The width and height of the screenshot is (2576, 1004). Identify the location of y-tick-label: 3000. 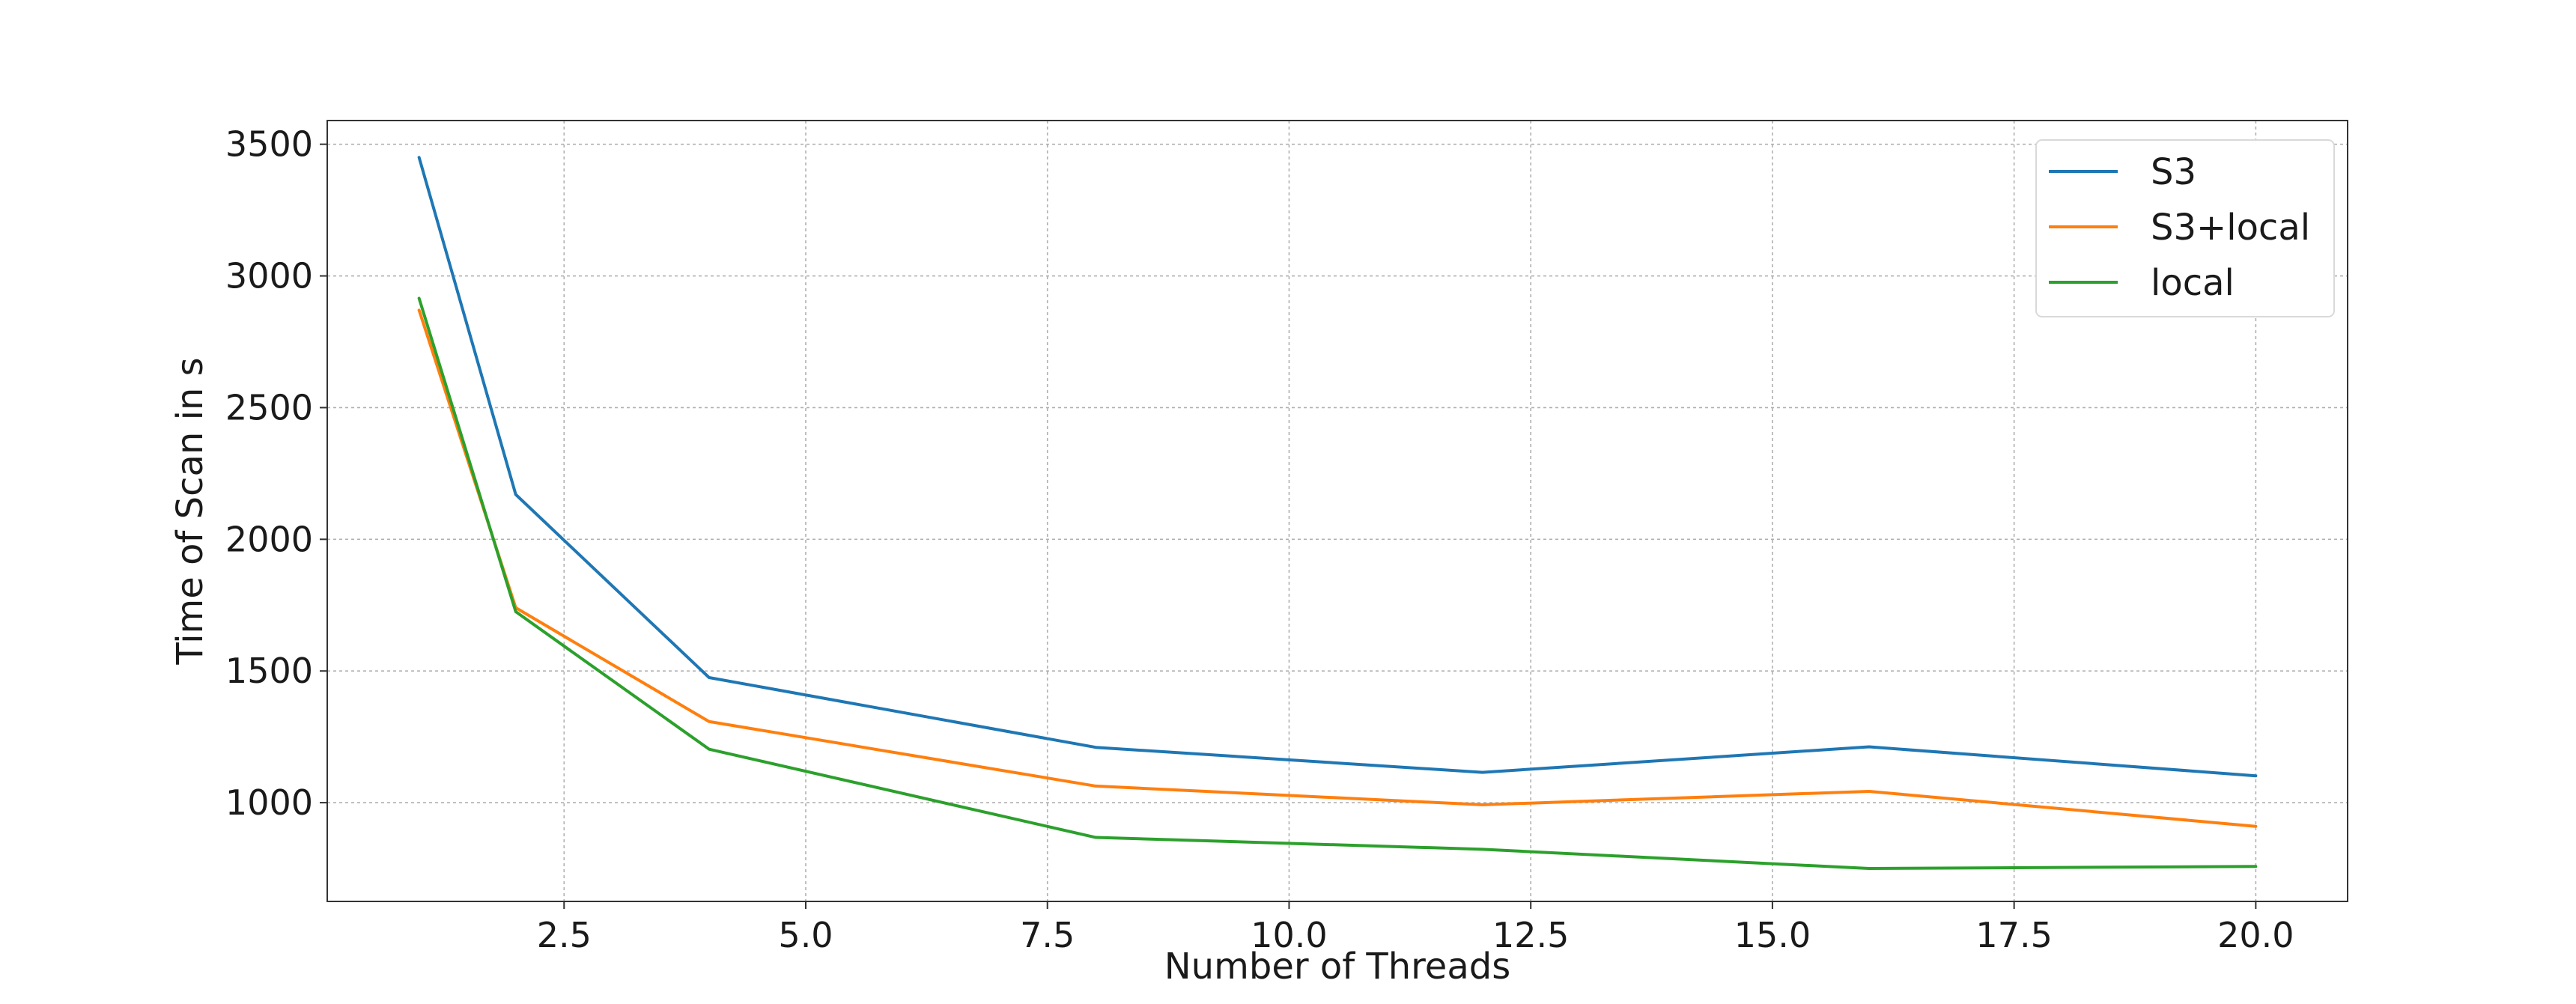
(269, 276).